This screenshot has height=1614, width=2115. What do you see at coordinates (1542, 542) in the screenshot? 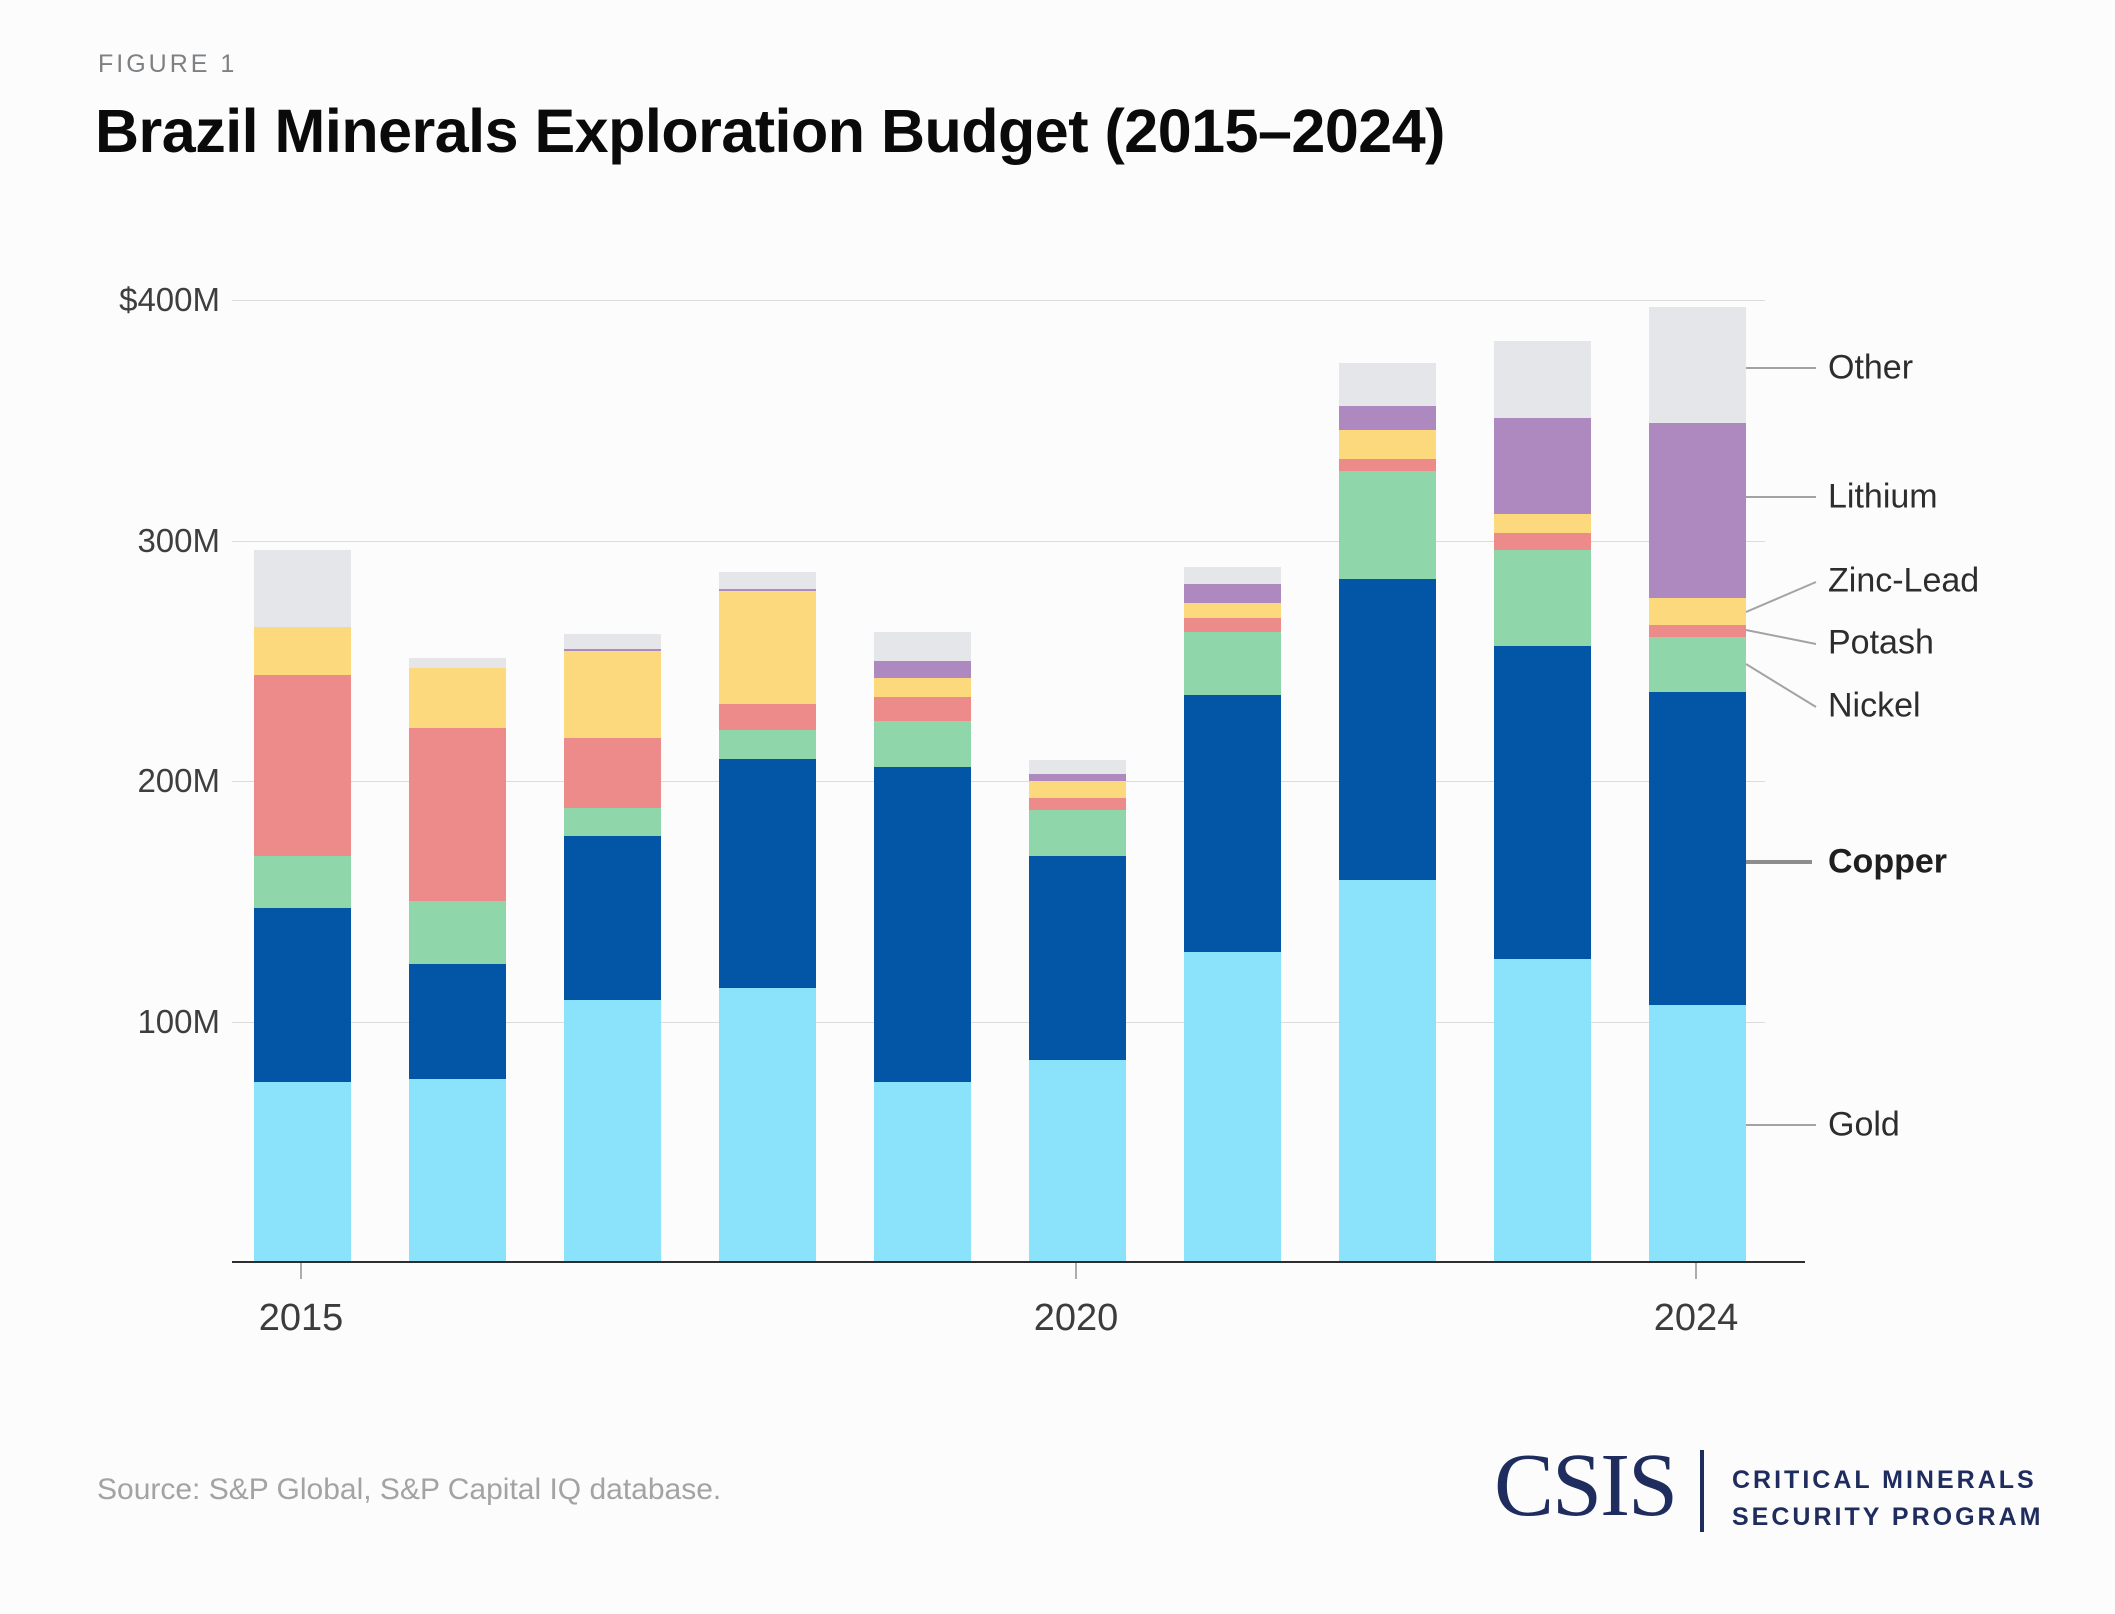
I see `bar-segment-potash-2023` at bounding box center [1542, 542].